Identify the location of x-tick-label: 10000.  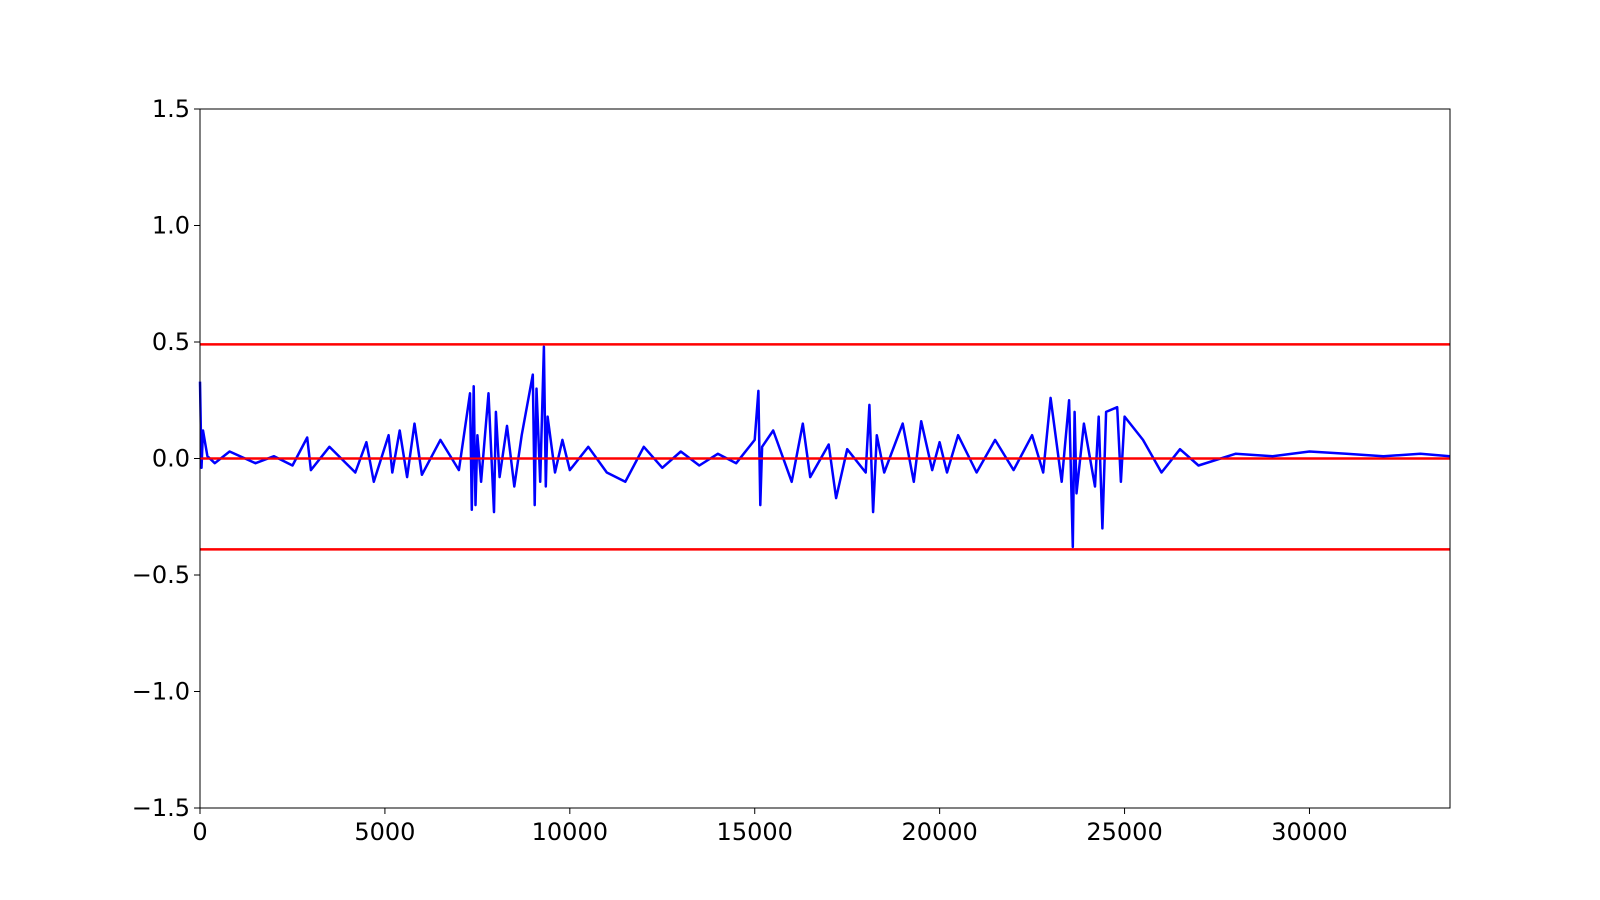
(570, 832).